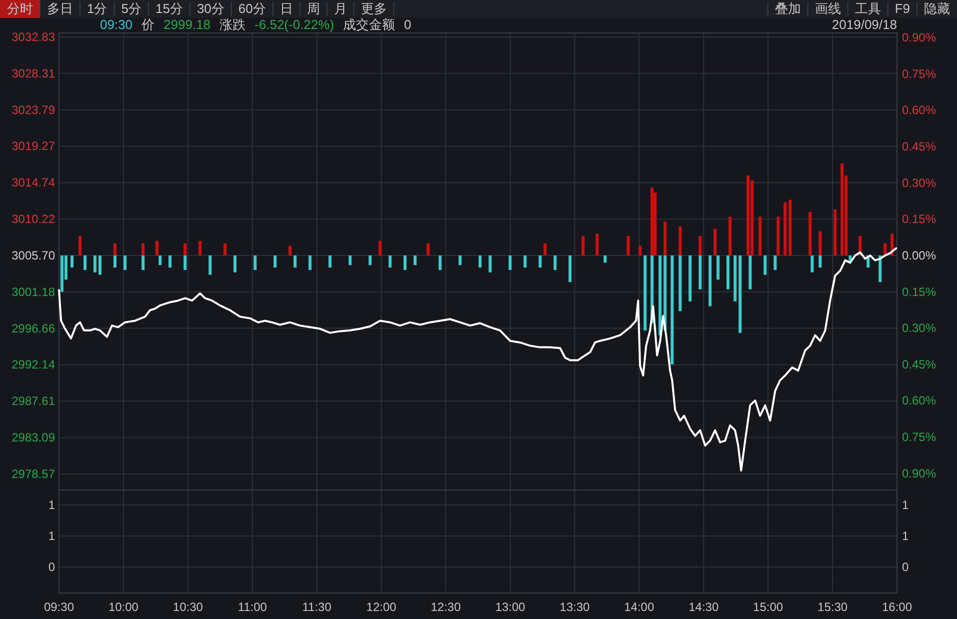 The image size is (957, 619). What do you see at coordinates (827, 8) in the screenshot?
I see `text: 画线` at bounding box center [827, 8].